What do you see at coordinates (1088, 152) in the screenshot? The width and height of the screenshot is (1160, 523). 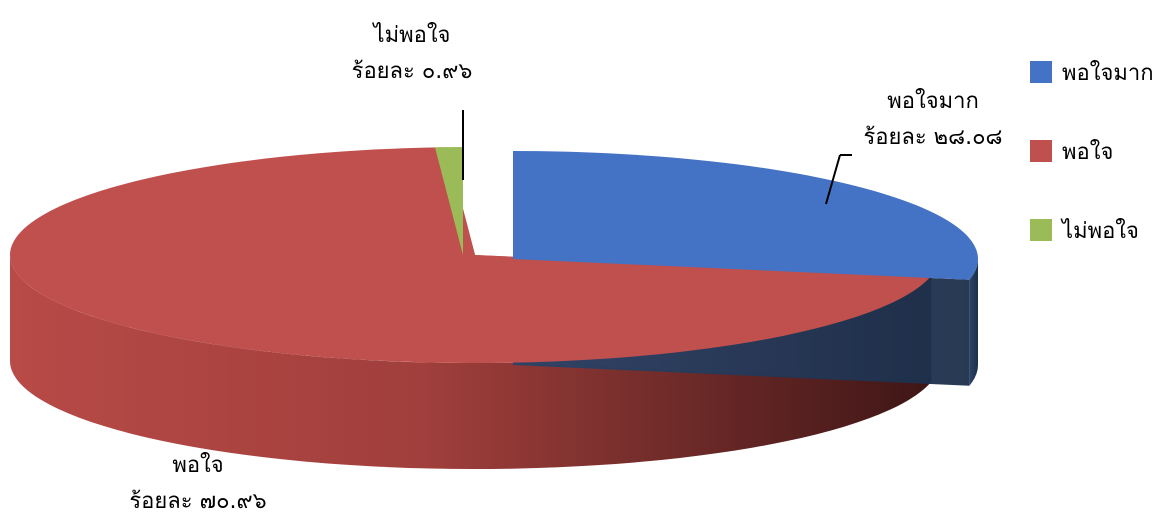 I see `legend-label-satisfied: พอใจ` at bounding box center [1088, 152].